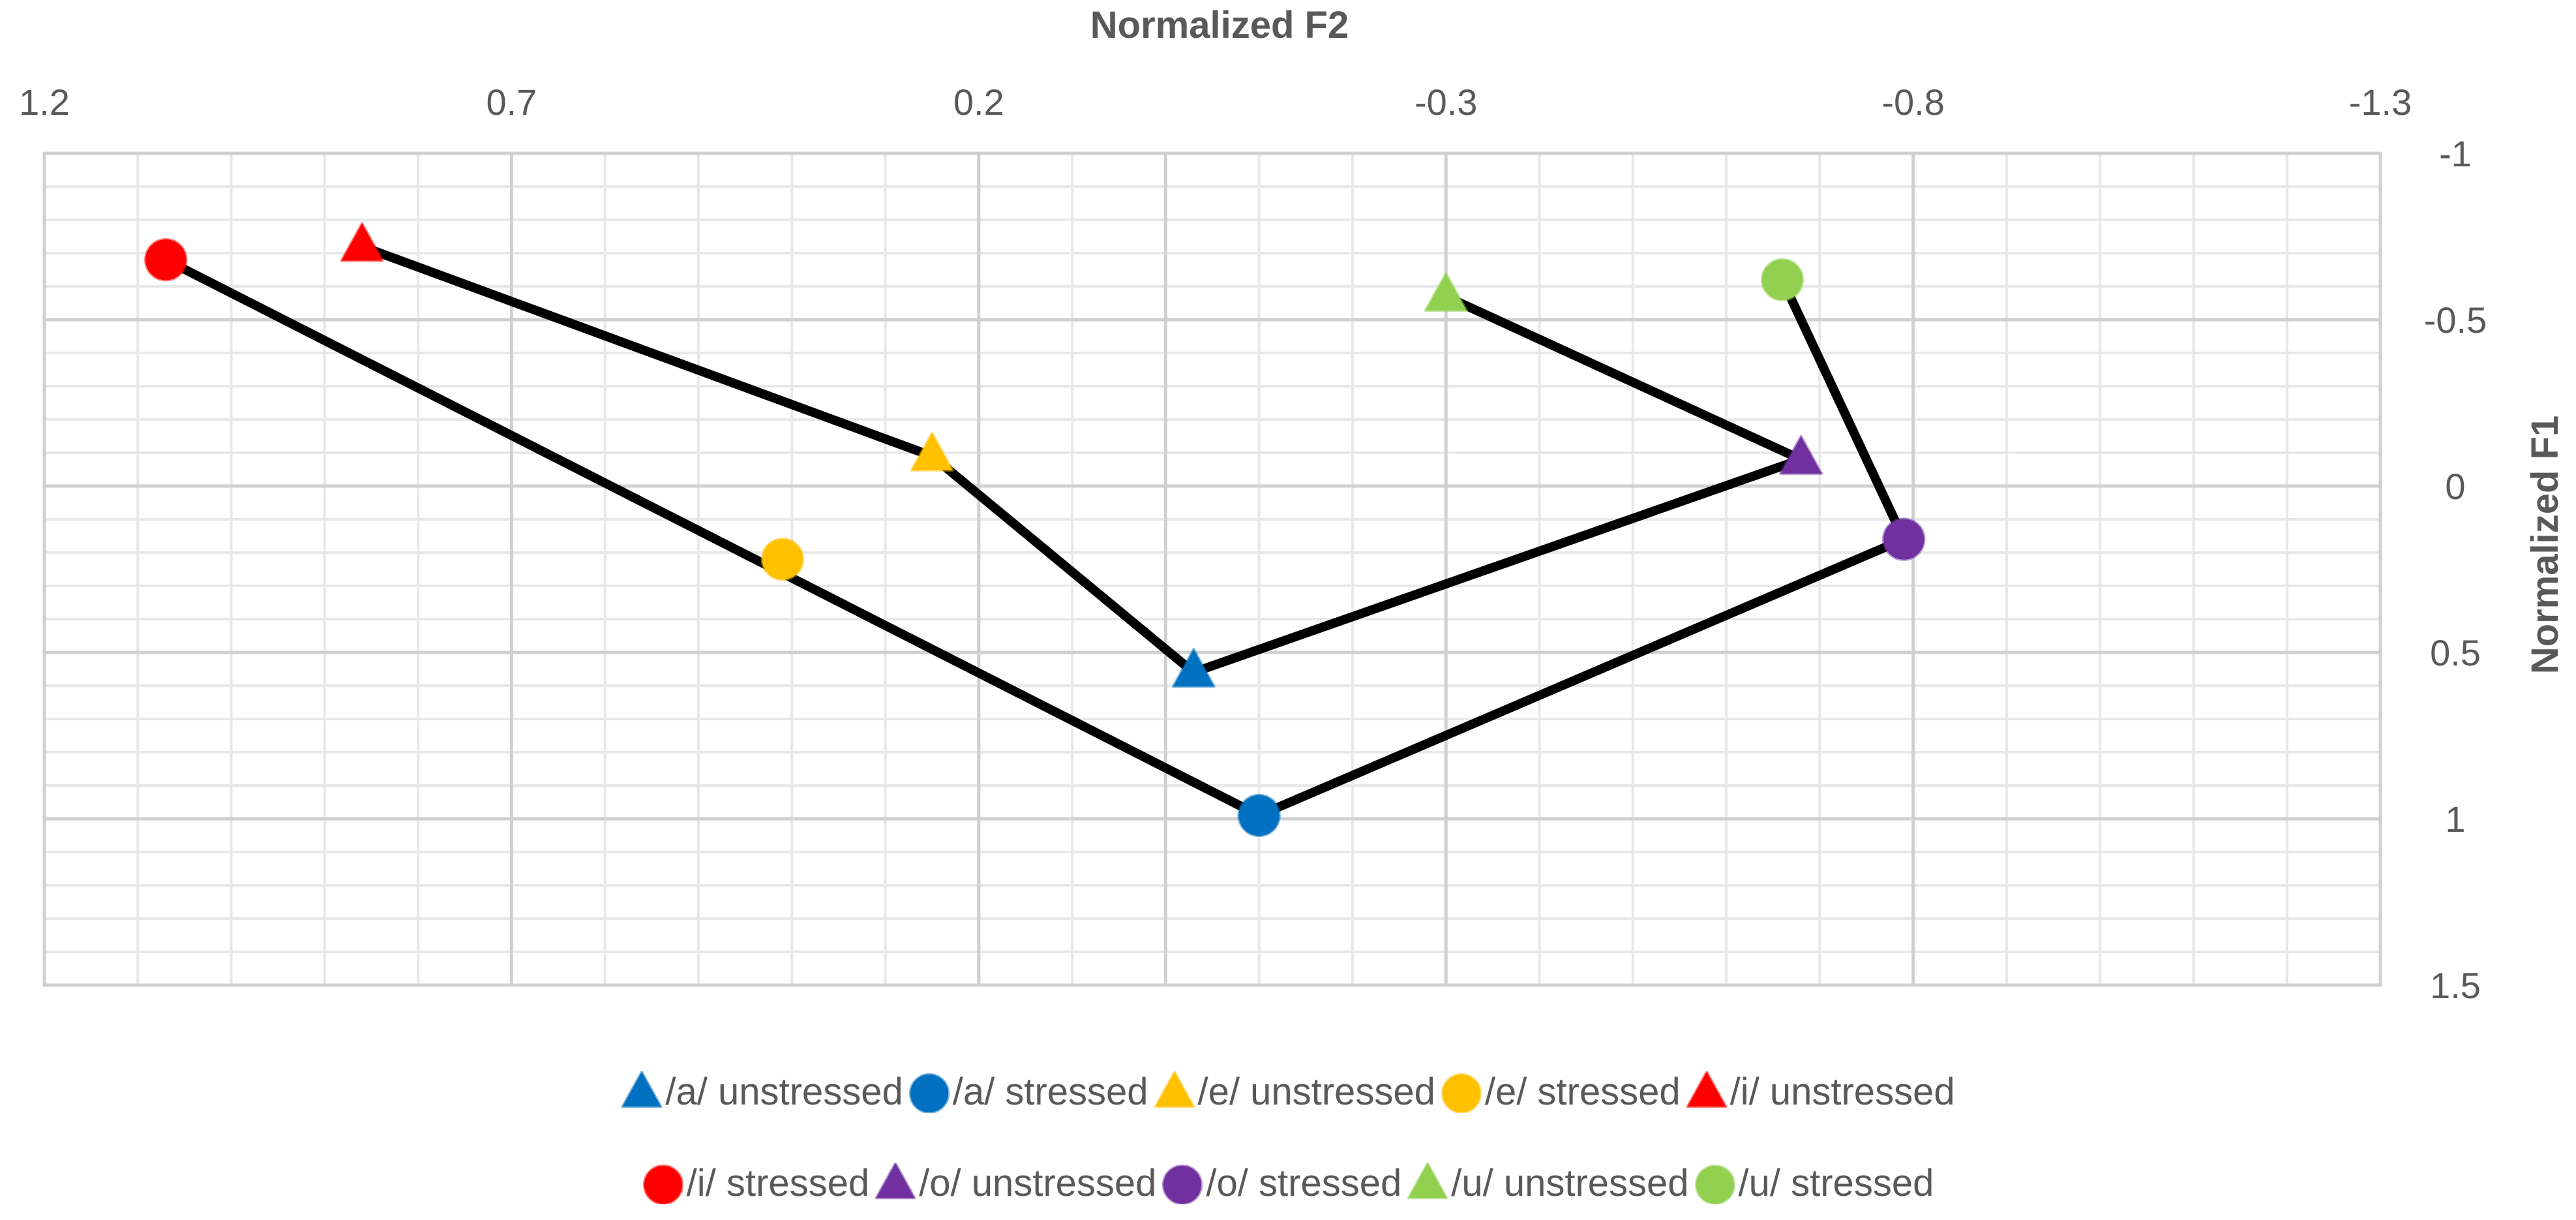 The width and height of the screenshot is (2576, 1220). What do you see at coordinates (1304, 1183) in the screenshot?
I see `legend-label: /o/ stressed` at bounding box center [1304, 1183].